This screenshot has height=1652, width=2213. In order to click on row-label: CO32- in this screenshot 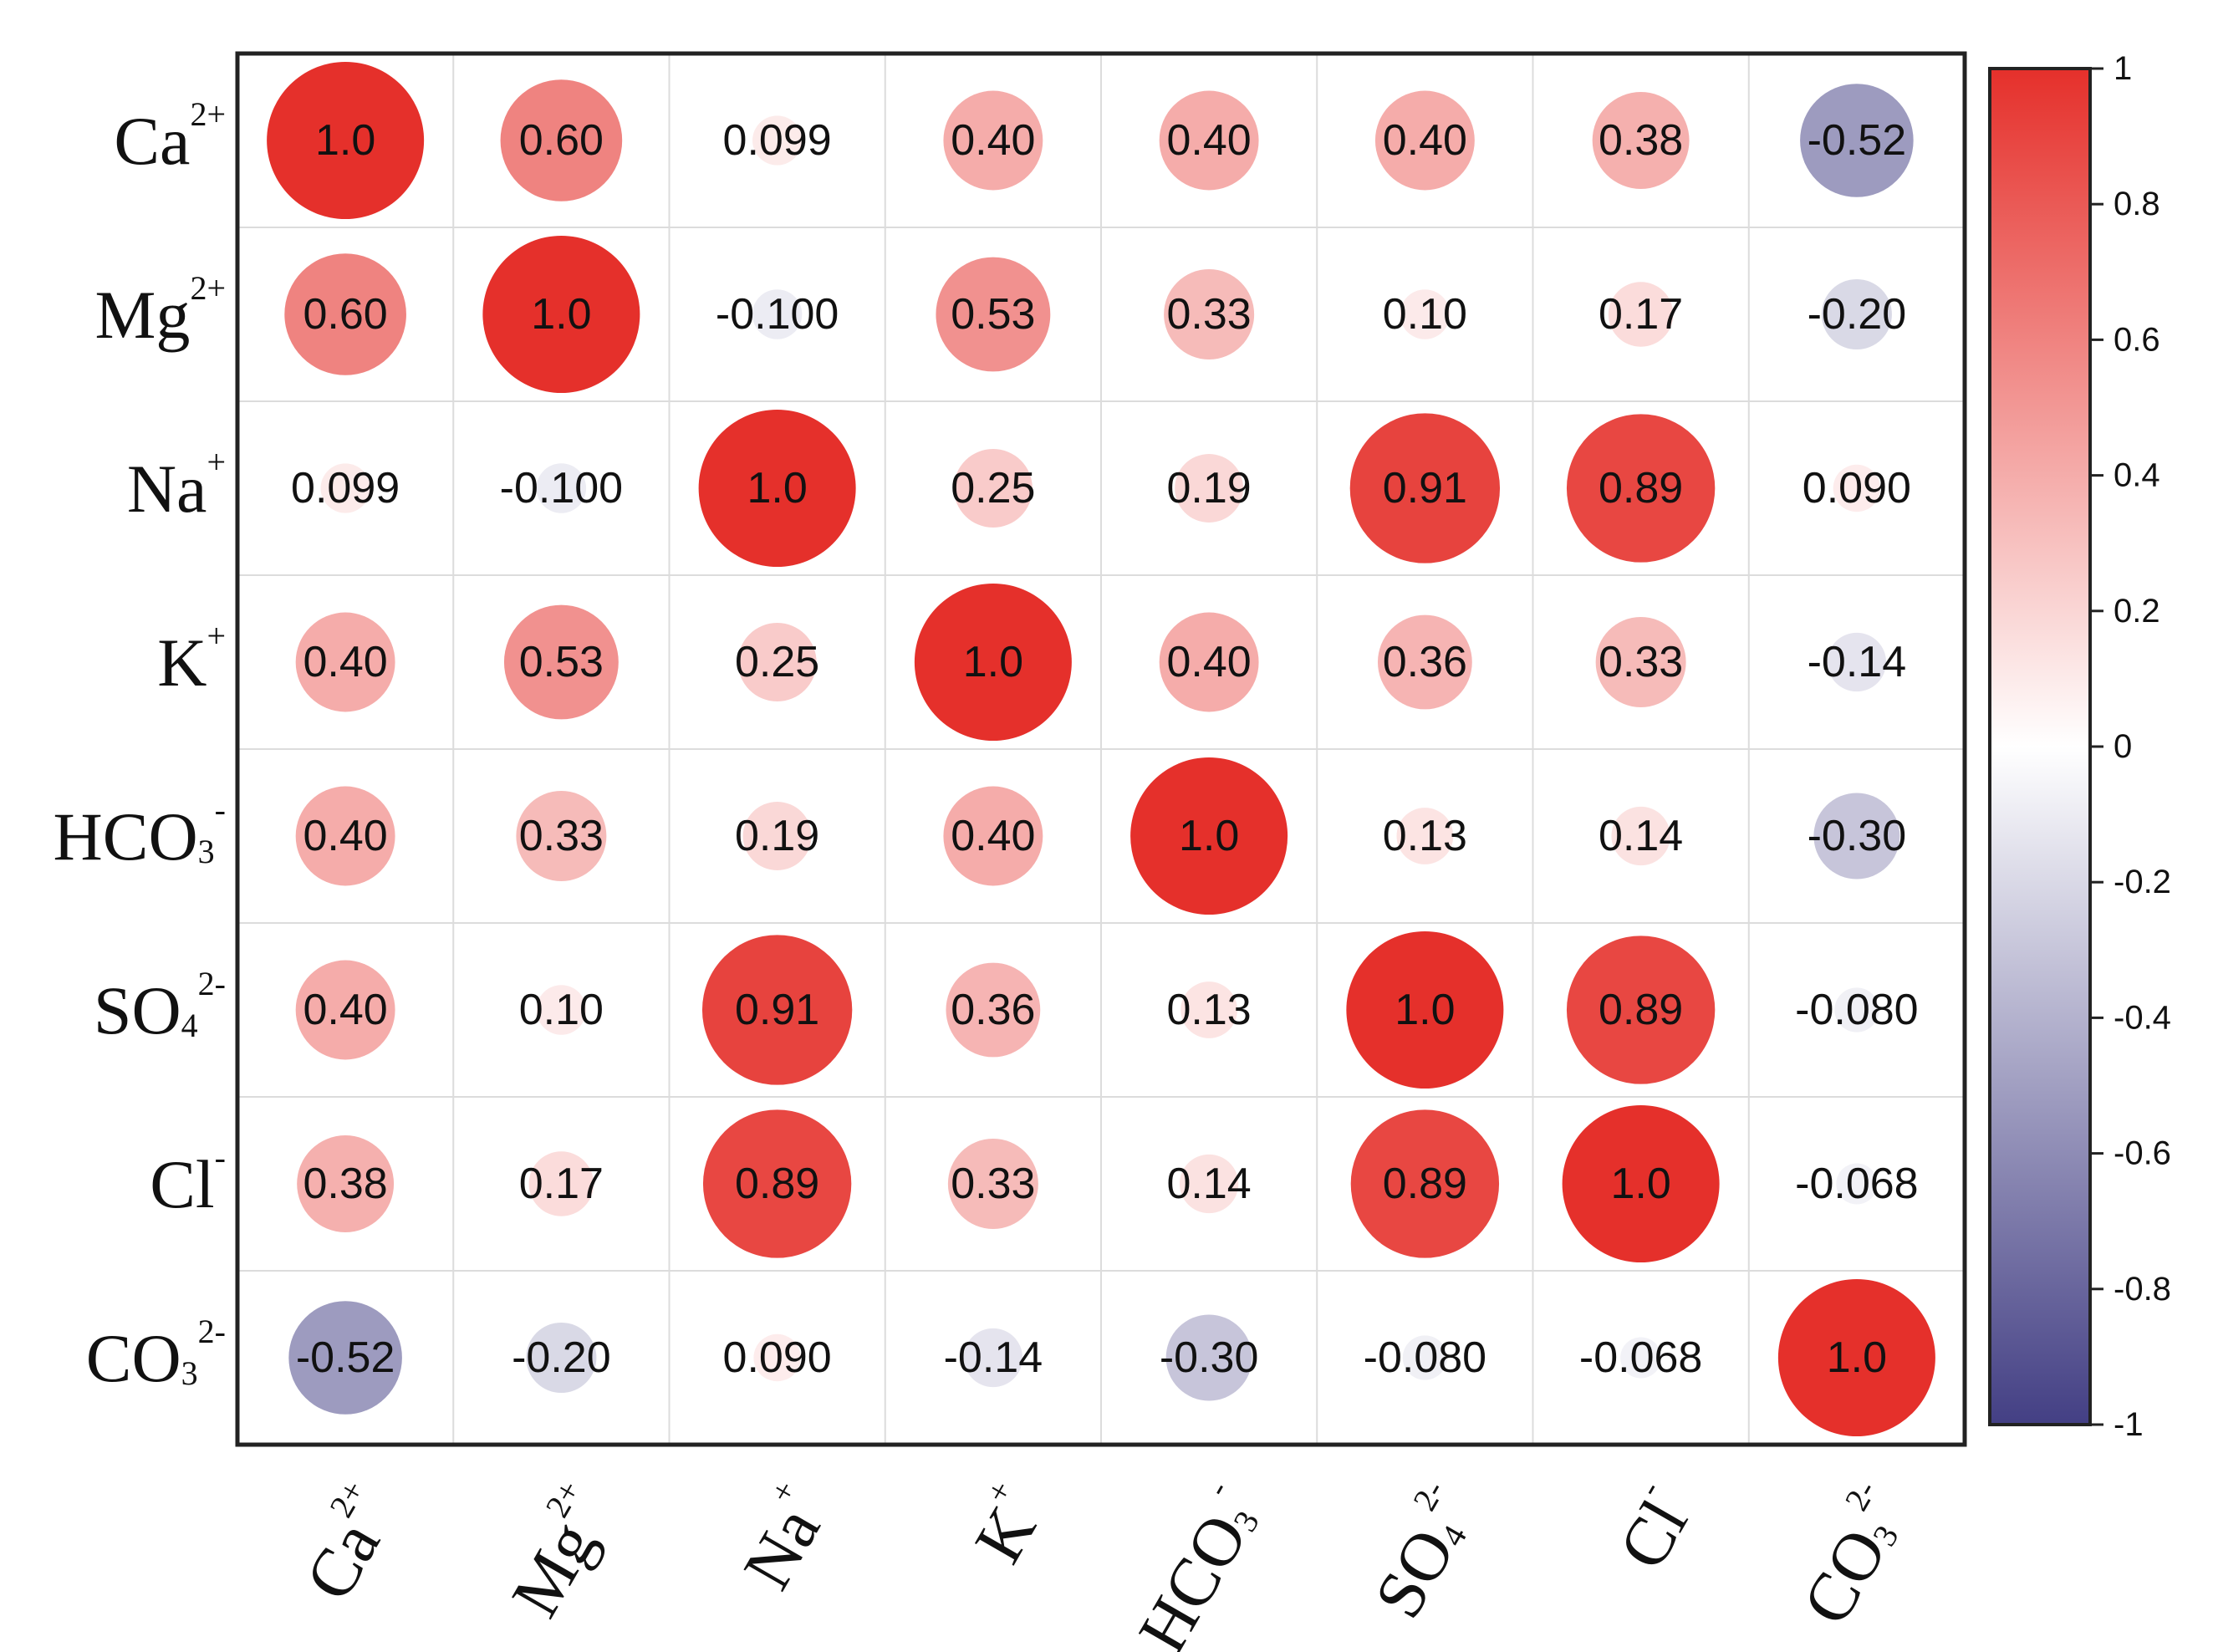, I will do `click(156, 1354)`.